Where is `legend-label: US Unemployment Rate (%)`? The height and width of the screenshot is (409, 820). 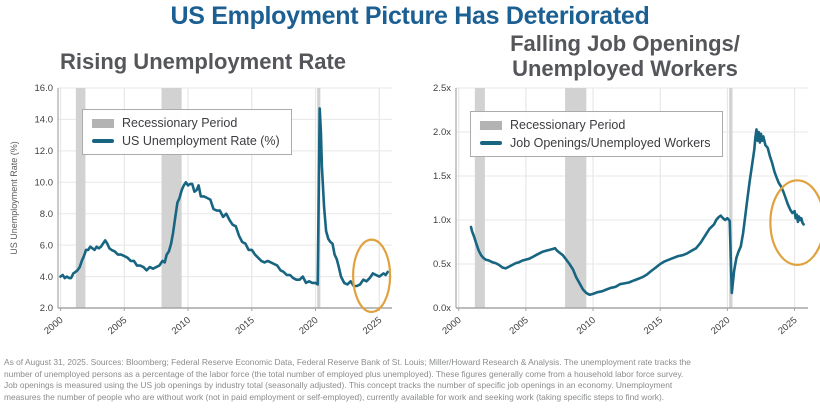
legend-label: US Unemployment Rate (%) is located at coordinates (201, 141).